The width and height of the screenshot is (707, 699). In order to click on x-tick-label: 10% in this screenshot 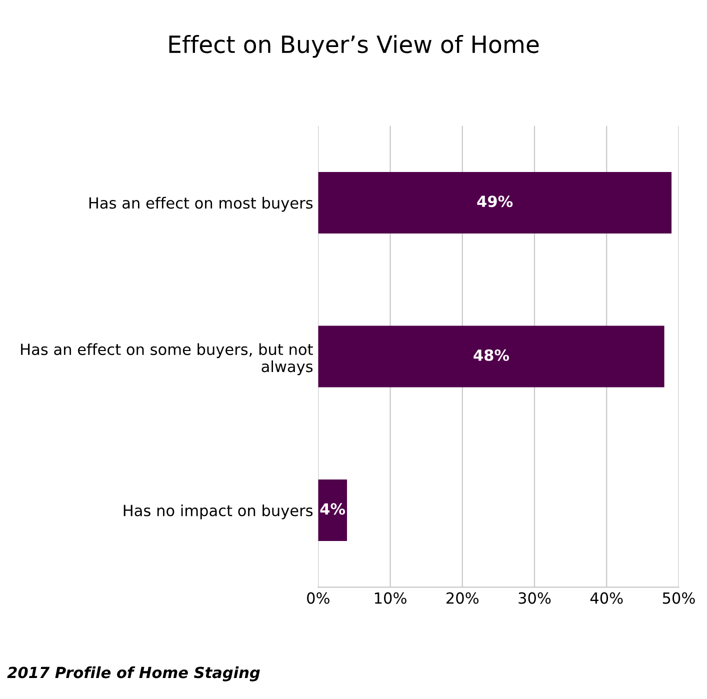, I will do `click(390, 598)`.